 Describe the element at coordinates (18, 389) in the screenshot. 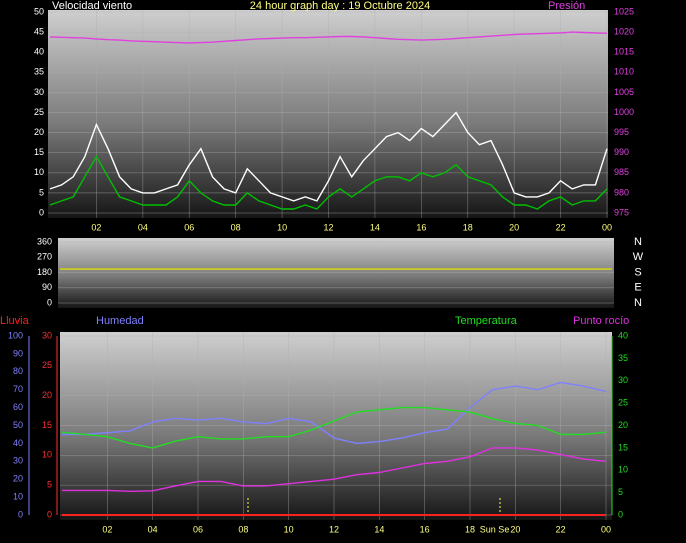

I see `y3-tick-label: 70` at that location.